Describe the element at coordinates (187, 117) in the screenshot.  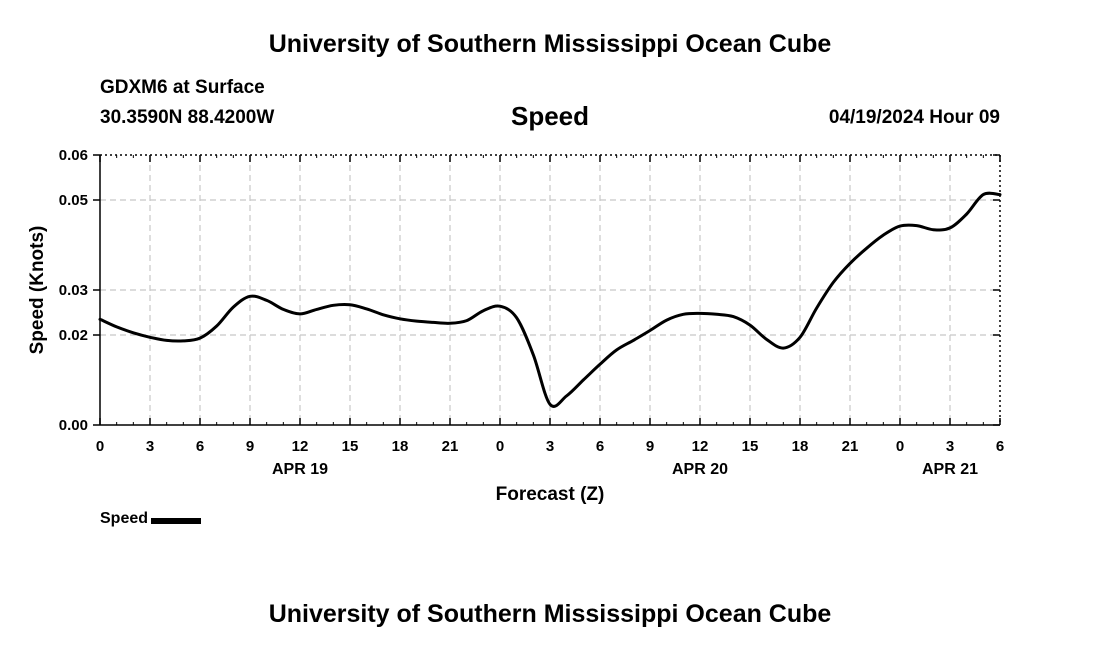
I see `coordinates-label: 30.3590N 88.4200W` at that location.